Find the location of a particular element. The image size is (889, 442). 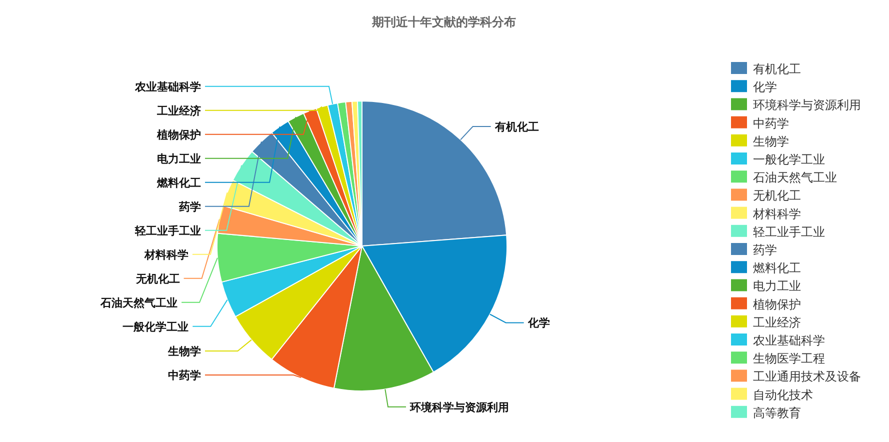

slice-label: 化学 is located at coordinates (538, 323).